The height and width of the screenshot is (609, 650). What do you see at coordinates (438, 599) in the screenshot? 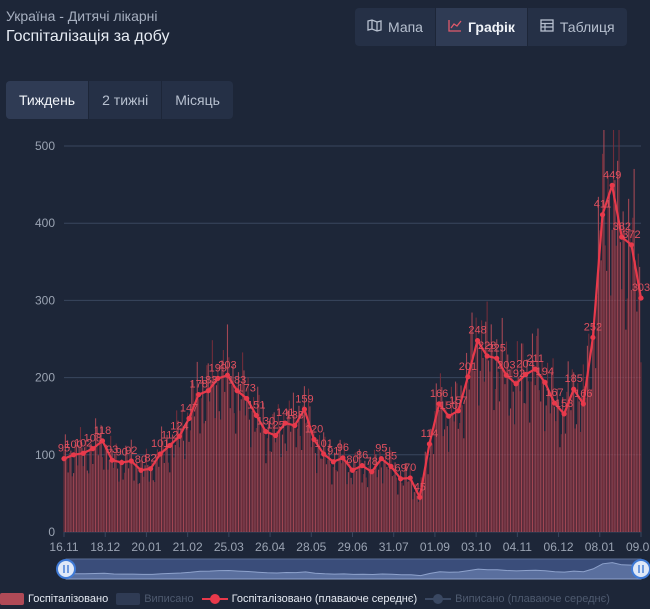
I see `legend-line-discharged-avg` at bounding box center [438, 599].